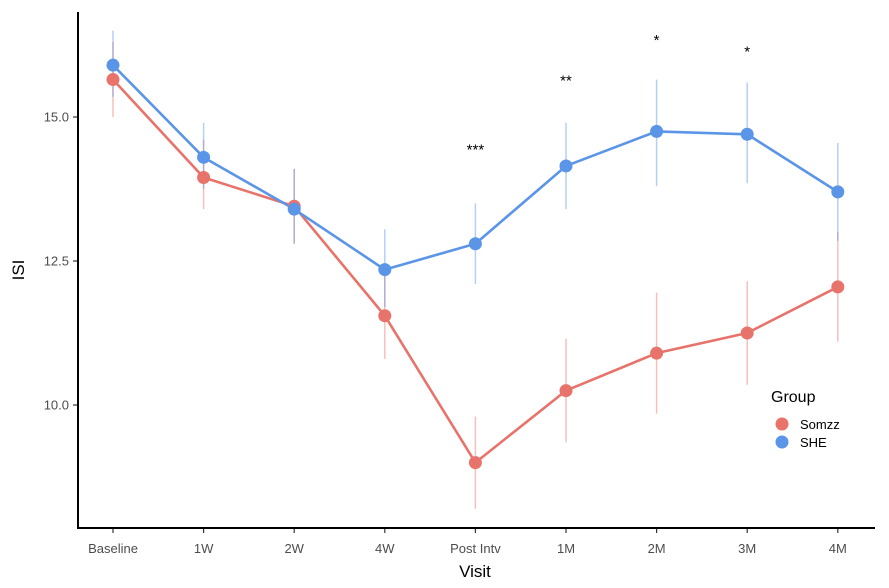 The width and height of the screenshot is (889, 588). I want to click on y-axis-ticks: 10.0 12.5 15.0, so click(61, 261).